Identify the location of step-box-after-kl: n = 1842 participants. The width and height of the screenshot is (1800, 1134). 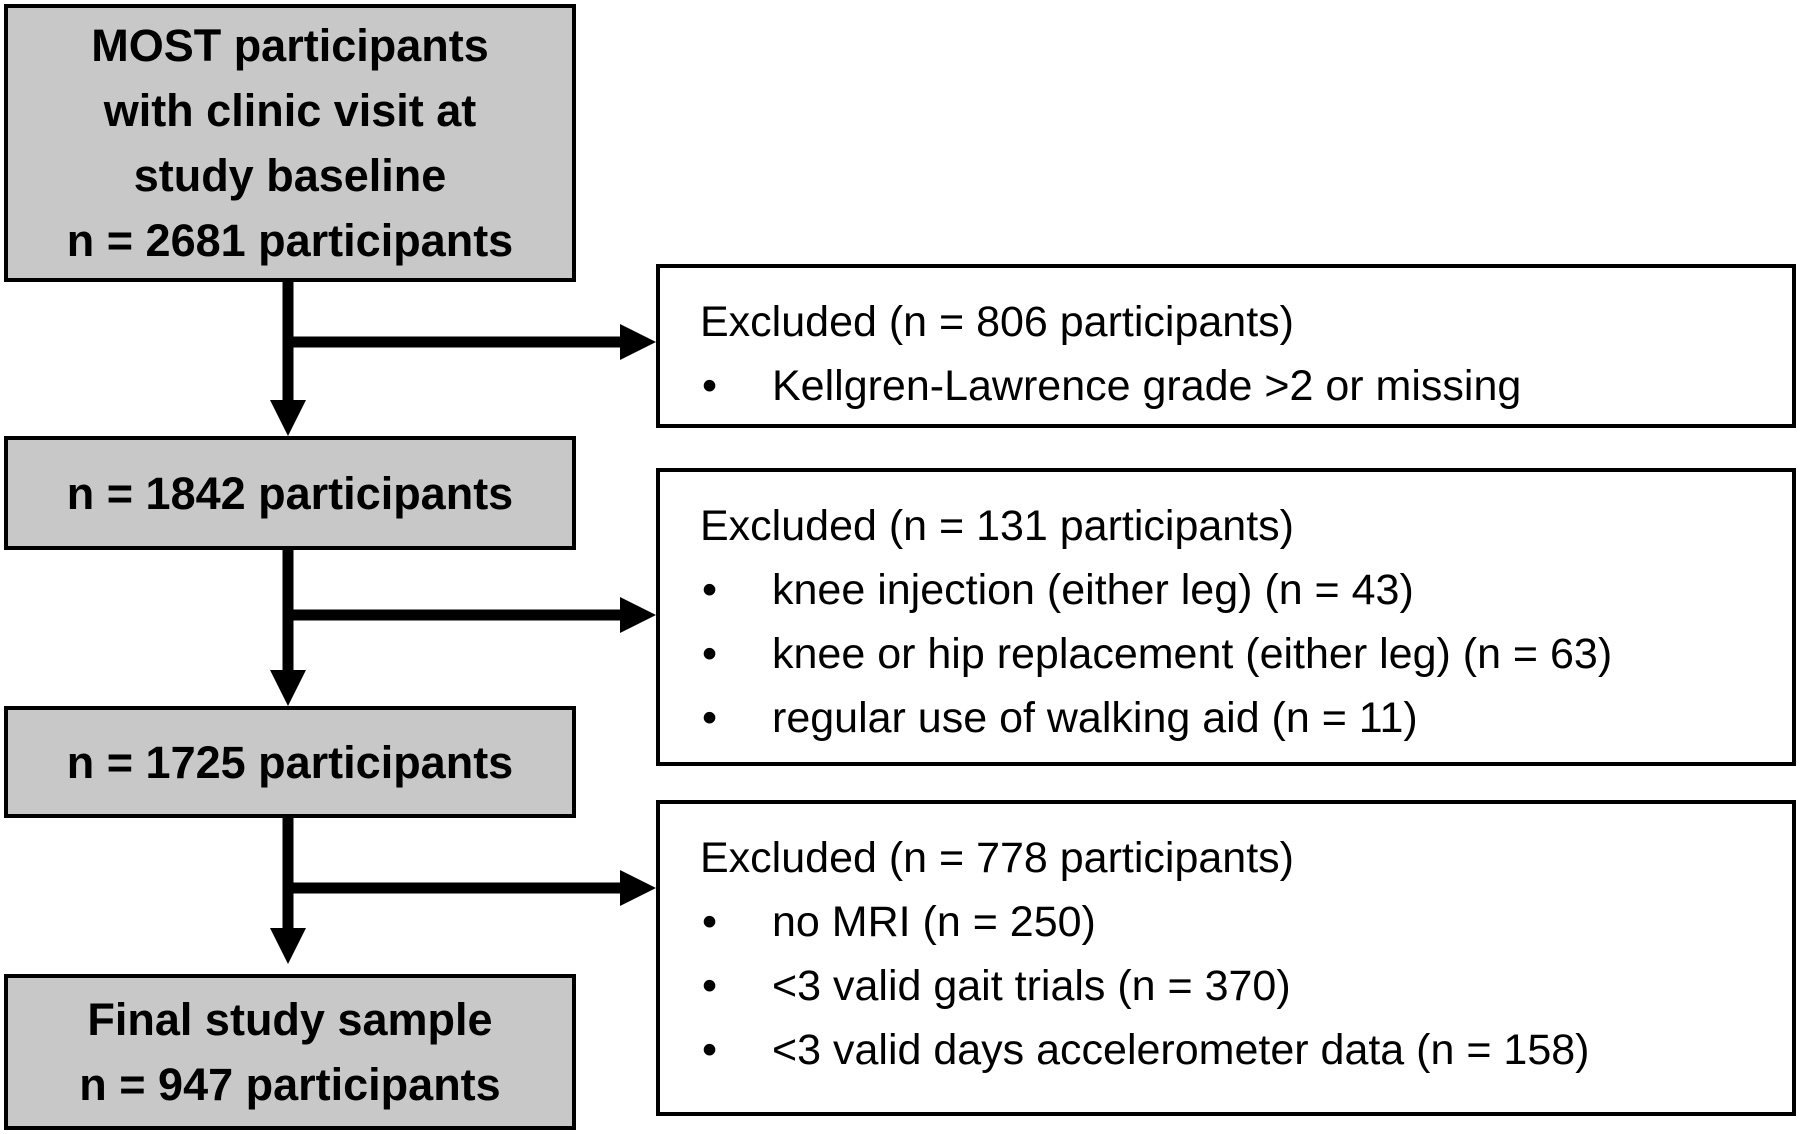
(290, 493).